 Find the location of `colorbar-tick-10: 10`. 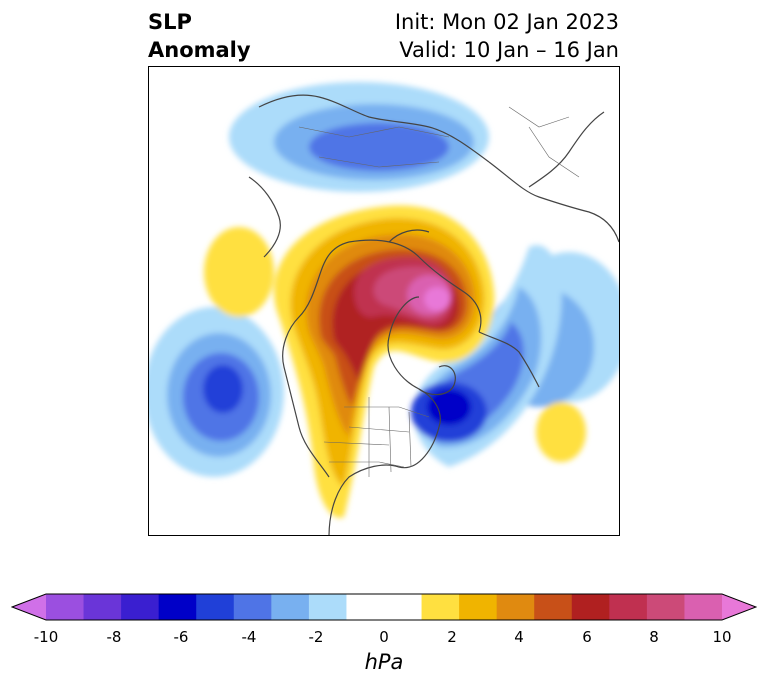

colorbar-tick-10: 10 is located at coordinates (722, 637).